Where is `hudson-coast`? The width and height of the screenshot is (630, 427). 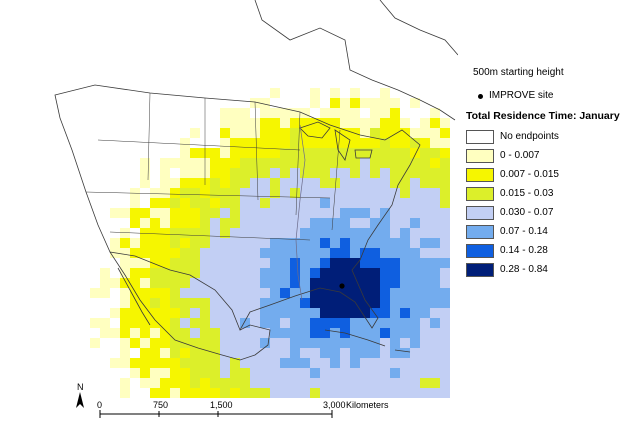
hudson-coast is located at coordinates (418, 28).